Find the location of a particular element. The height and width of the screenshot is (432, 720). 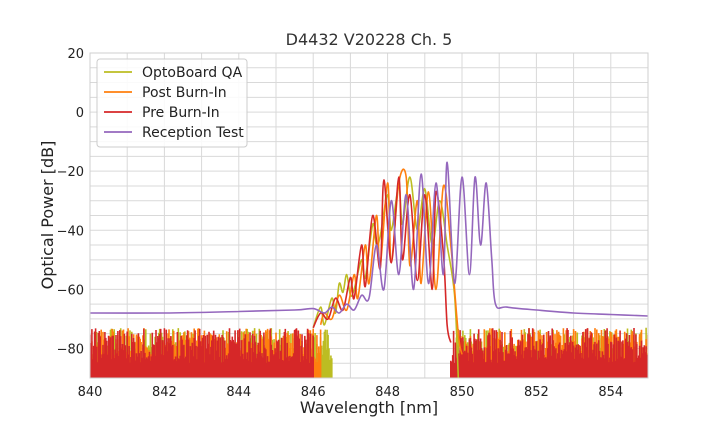

legend-label-3: Reception Test is located at coordinates (193, 133).